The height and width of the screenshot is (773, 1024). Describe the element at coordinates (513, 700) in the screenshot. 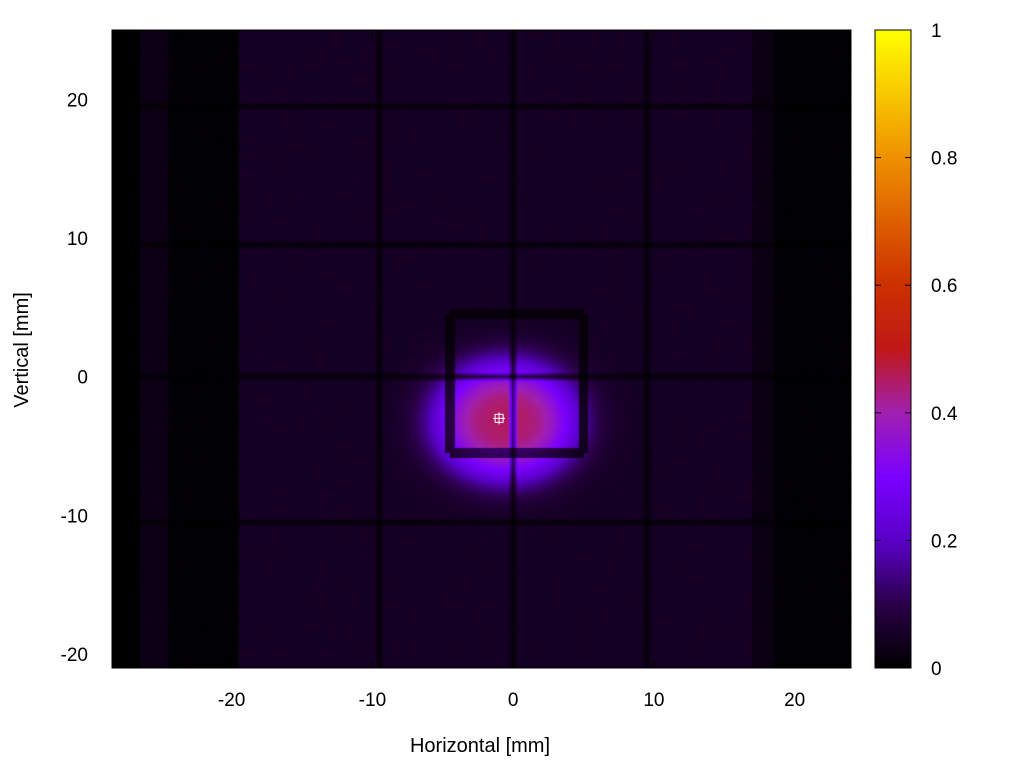

I see `x-tick-label: 0` at that location.